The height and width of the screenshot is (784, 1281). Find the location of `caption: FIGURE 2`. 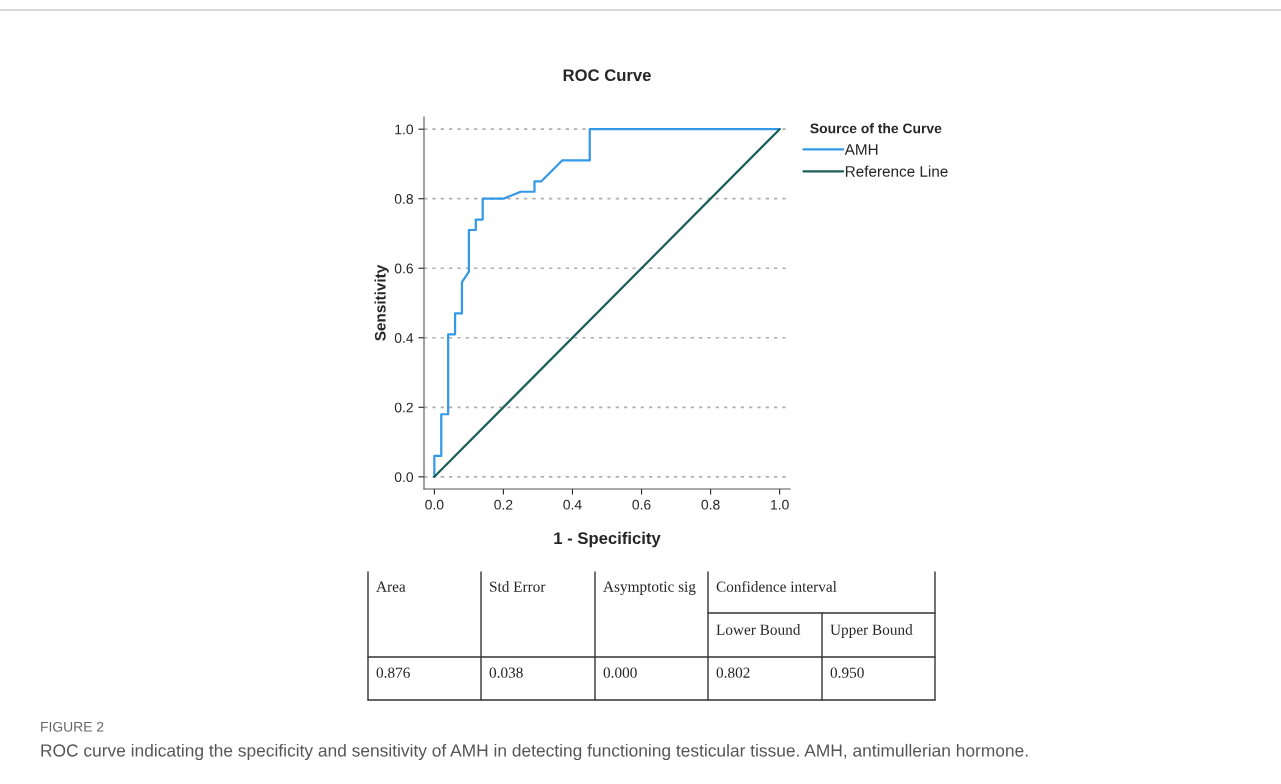

caption: FIGURE 2 is located at coordinates (72, 726).